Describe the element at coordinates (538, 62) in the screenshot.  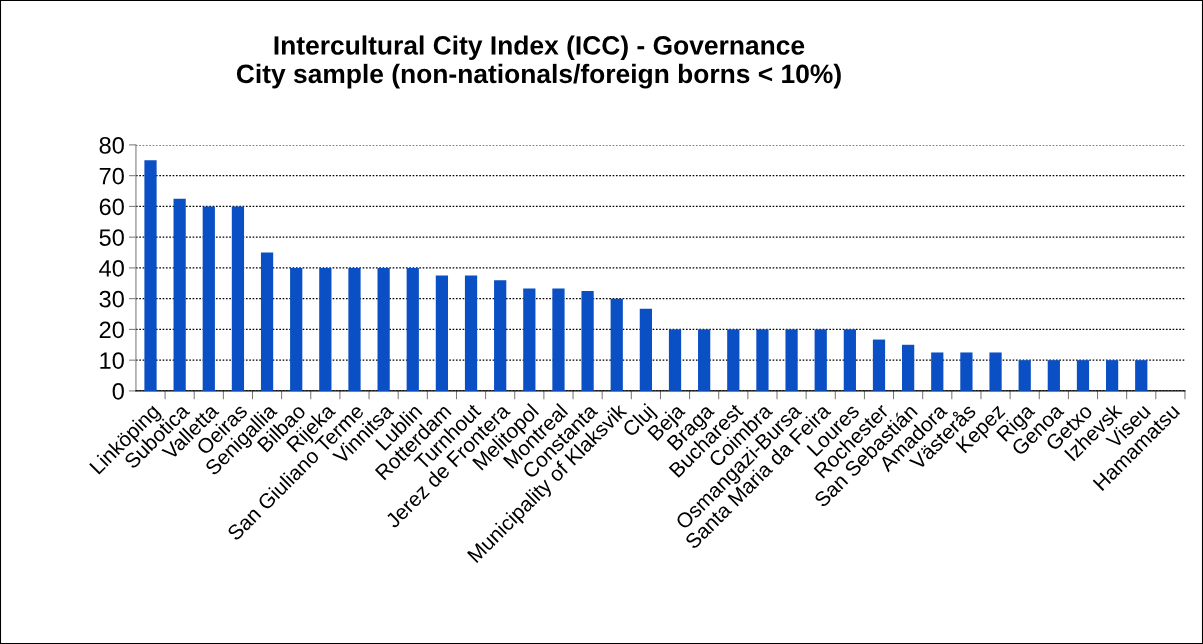
I see `chart-title: Intercultural City Index (ICC) - Governance City sample (non-nationals/foreign borns < 10%)` at that location.